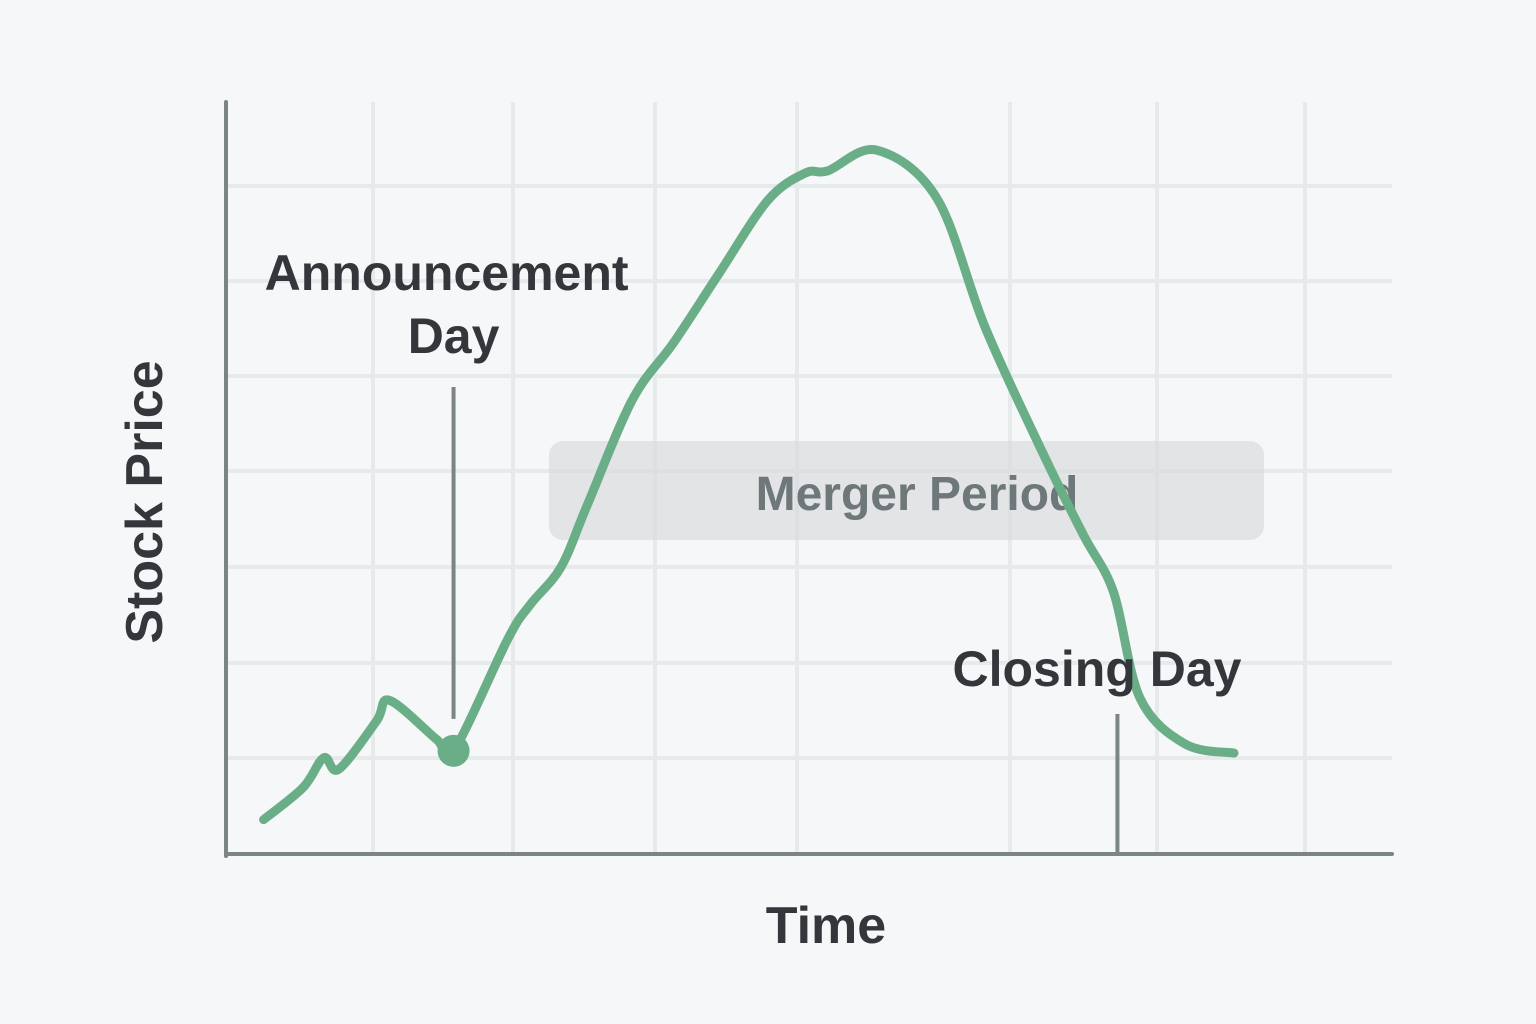  I want to click on merger-period-band, so click(906, 490).